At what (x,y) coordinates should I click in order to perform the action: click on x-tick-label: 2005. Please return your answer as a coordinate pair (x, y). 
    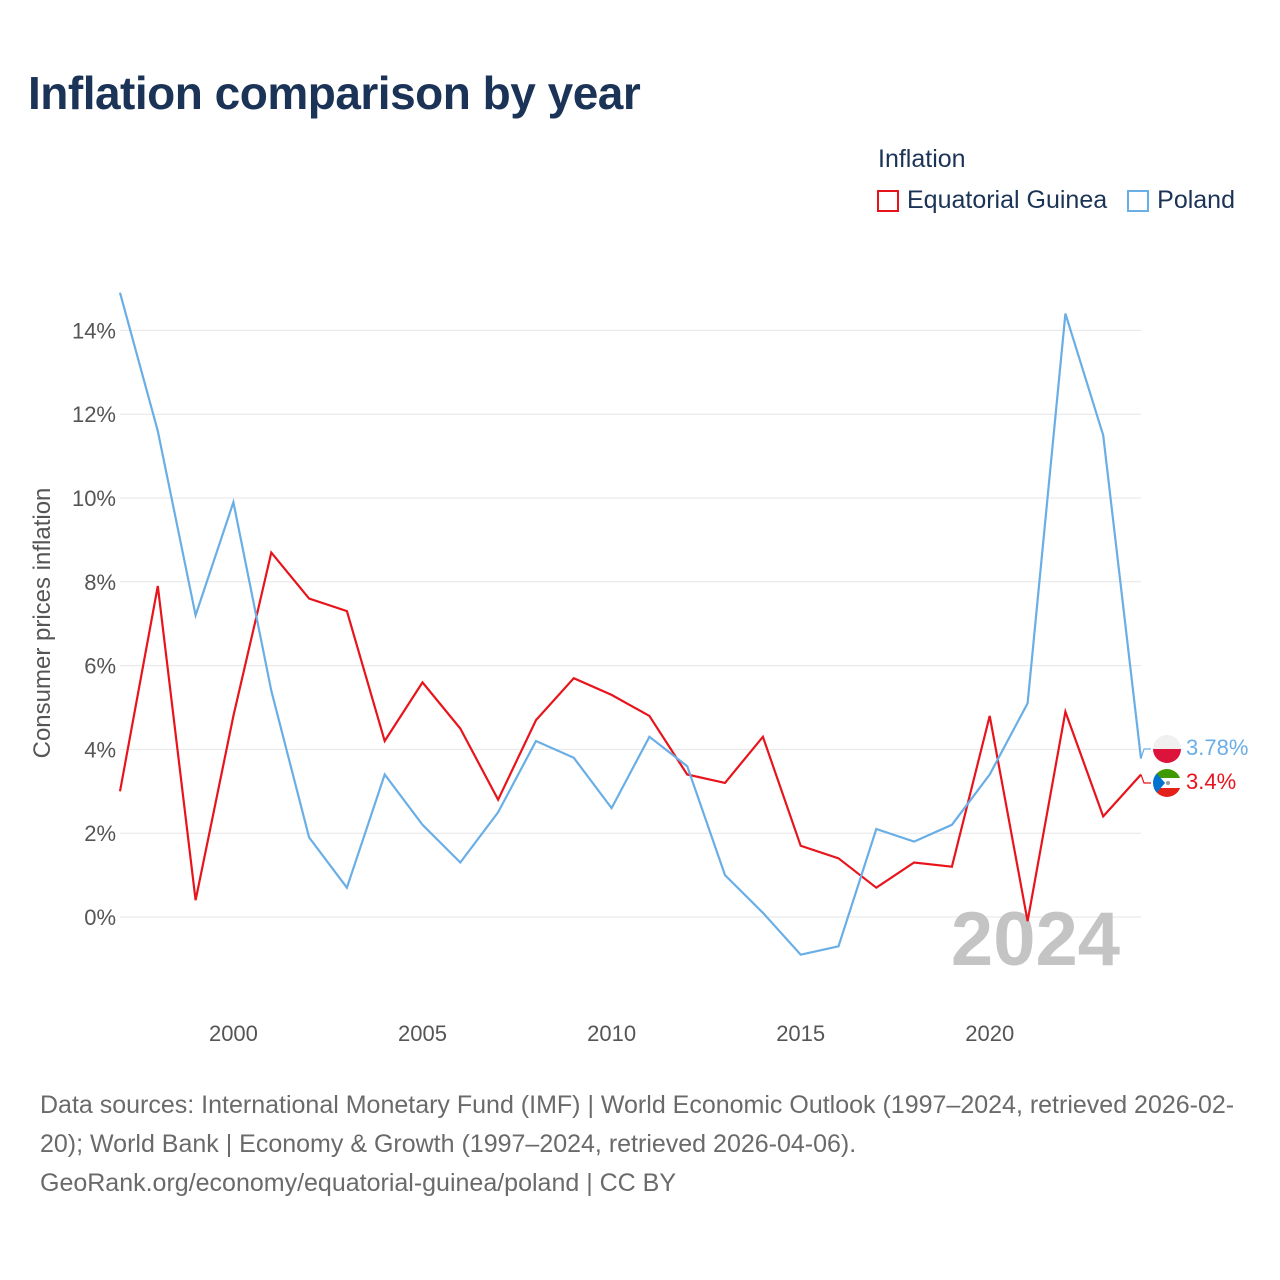
    Looking at the image, I should click on (422, 1033).